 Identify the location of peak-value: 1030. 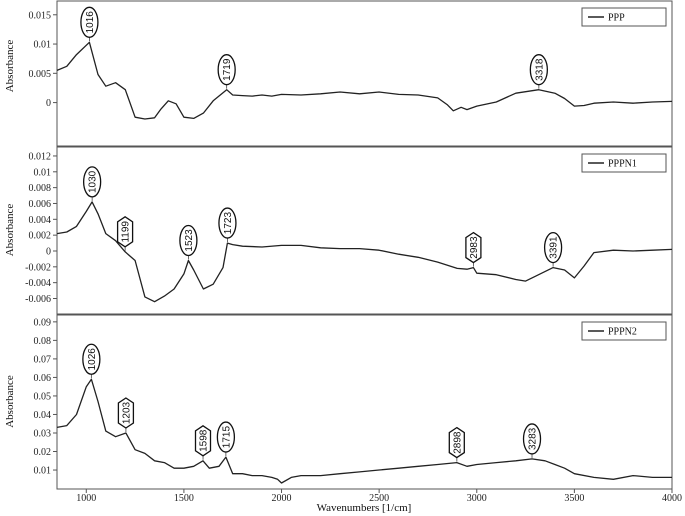
(93, 181).